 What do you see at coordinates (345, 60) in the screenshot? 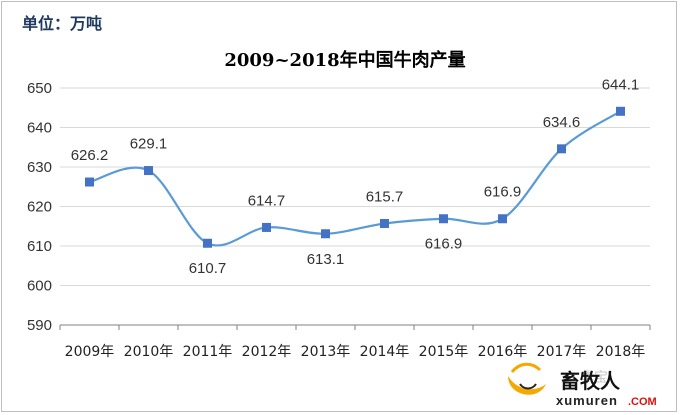
I see `chart-title: 2009~2018年中国牛肉产量` at bounding box center [345, 60].